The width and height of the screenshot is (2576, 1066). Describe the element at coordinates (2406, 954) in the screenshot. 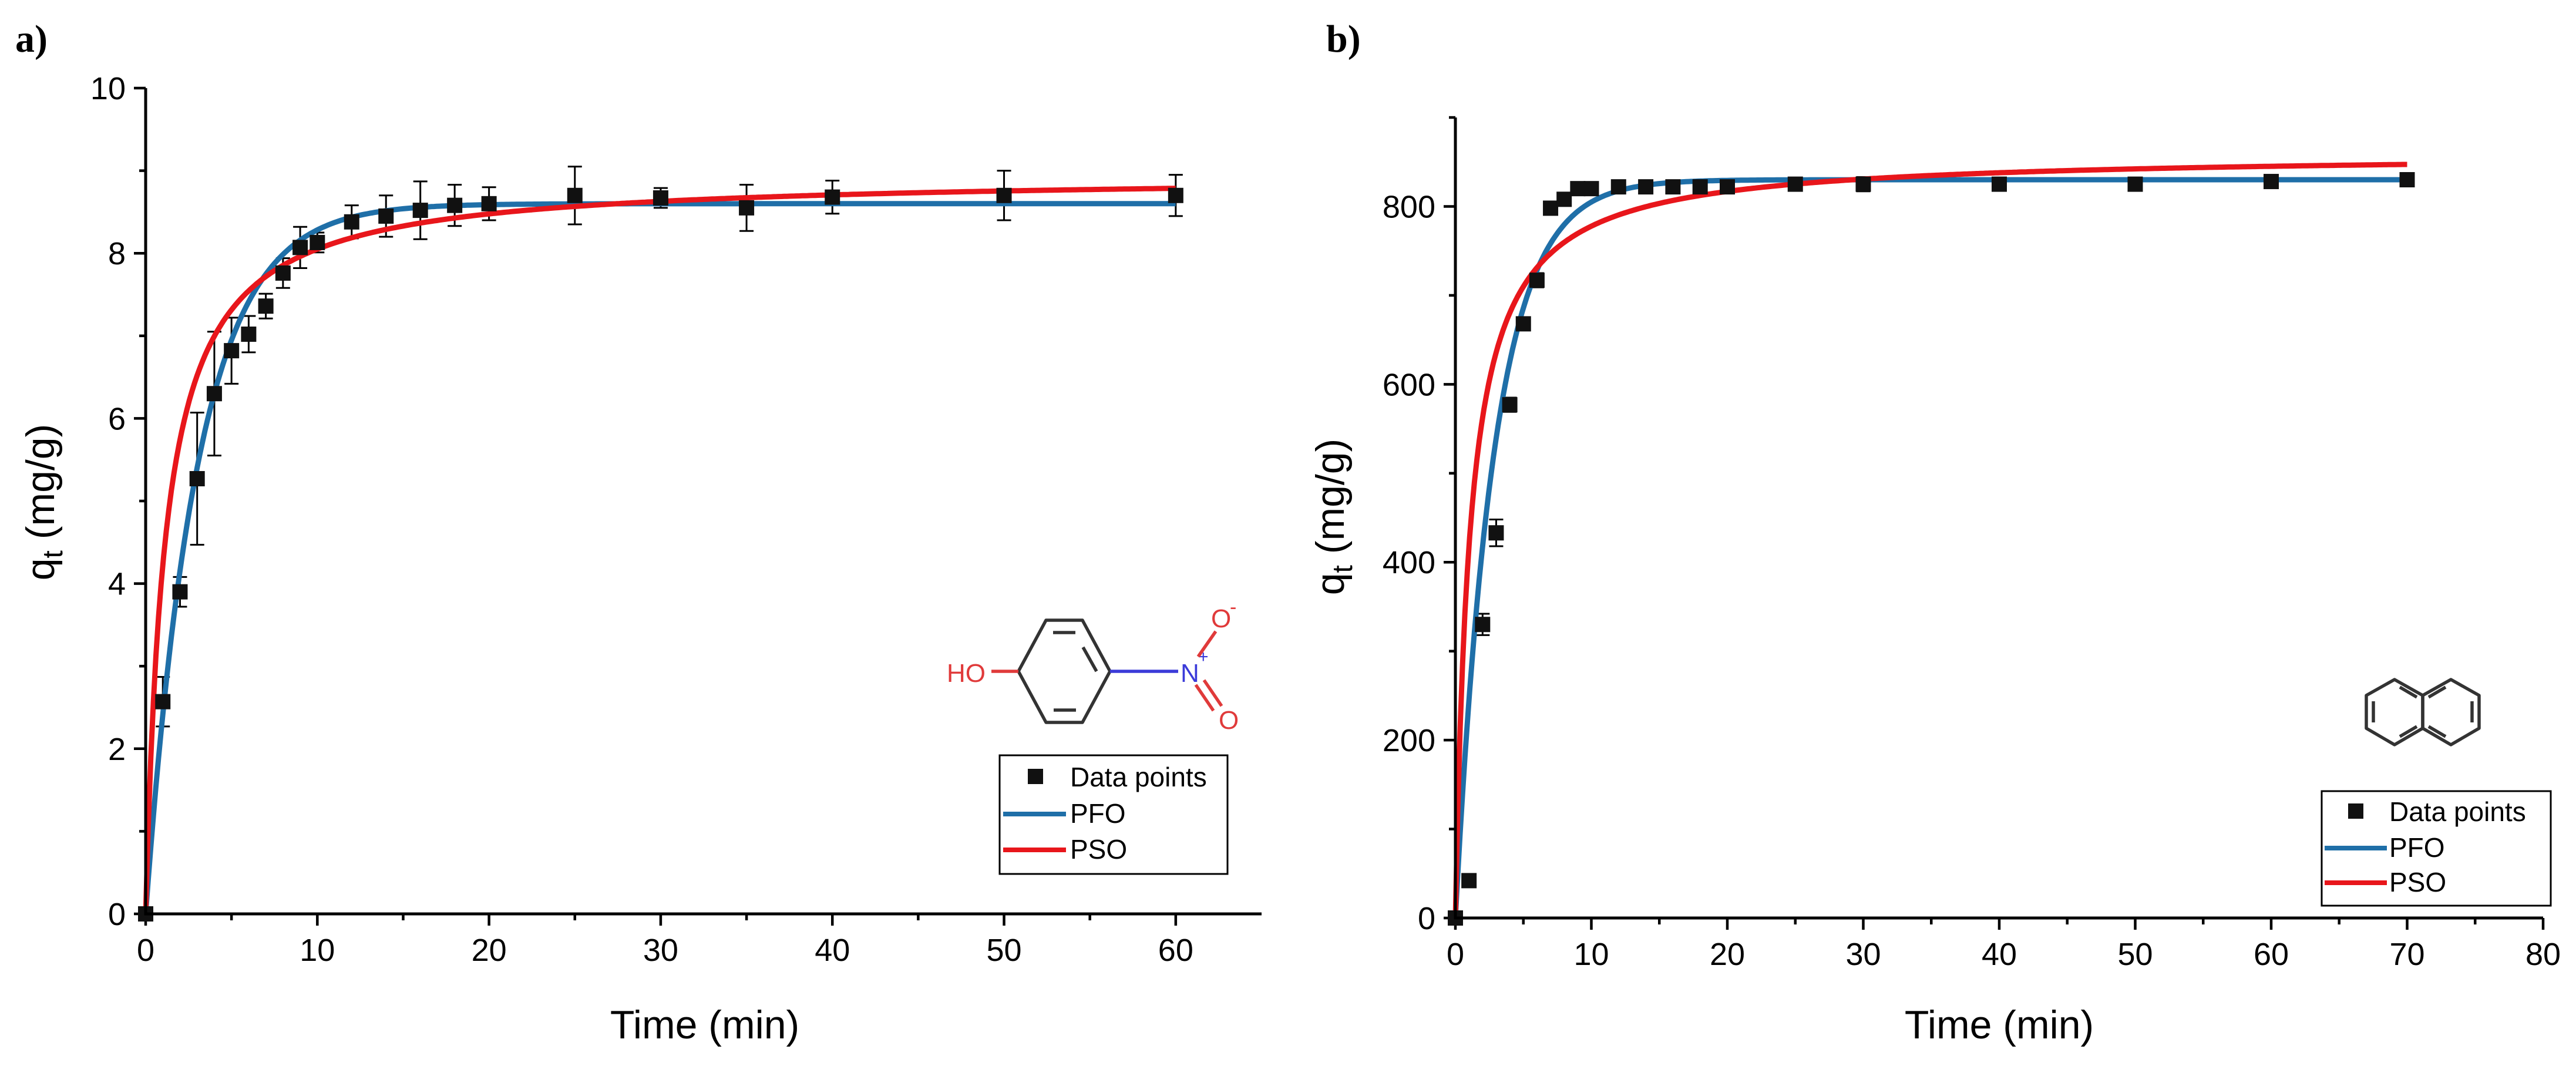

I see `x-tick-label: 70` at that location.